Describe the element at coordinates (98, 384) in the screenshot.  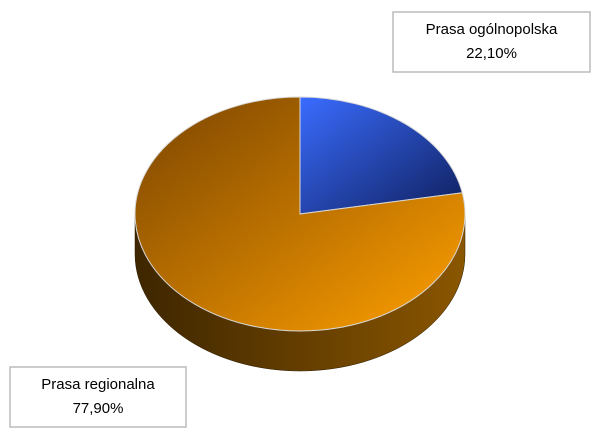
I see `category-label: Prasa regionalna` at that location.